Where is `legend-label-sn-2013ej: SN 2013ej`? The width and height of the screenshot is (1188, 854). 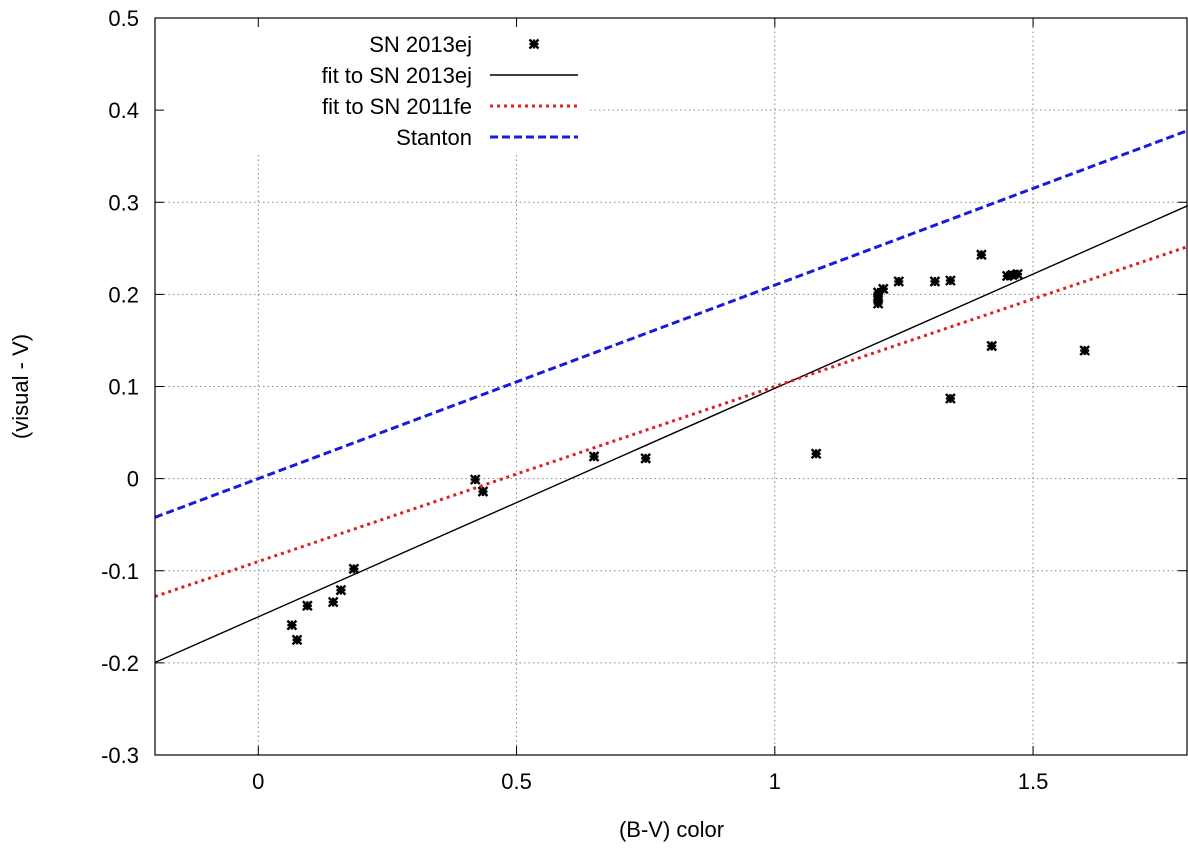
legend-label-sn-2013ej: SN 2013ej is located at coordinates (420, 44).